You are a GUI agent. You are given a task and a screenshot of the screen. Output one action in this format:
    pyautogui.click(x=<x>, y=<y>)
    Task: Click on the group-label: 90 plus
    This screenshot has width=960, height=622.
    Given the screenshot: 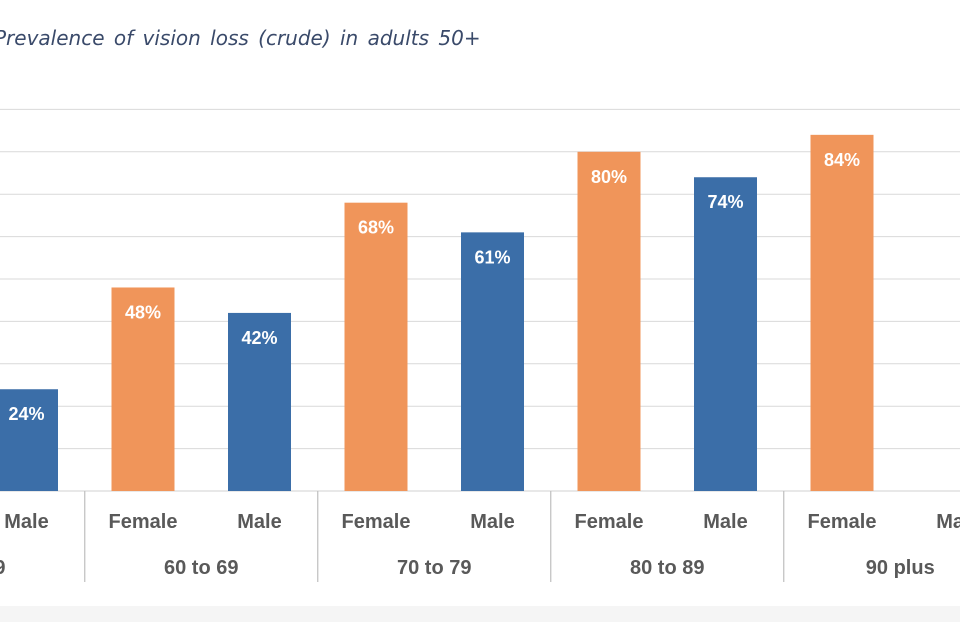 What is the action you would take?
    pyautogui.click(x=900, y=568)
    